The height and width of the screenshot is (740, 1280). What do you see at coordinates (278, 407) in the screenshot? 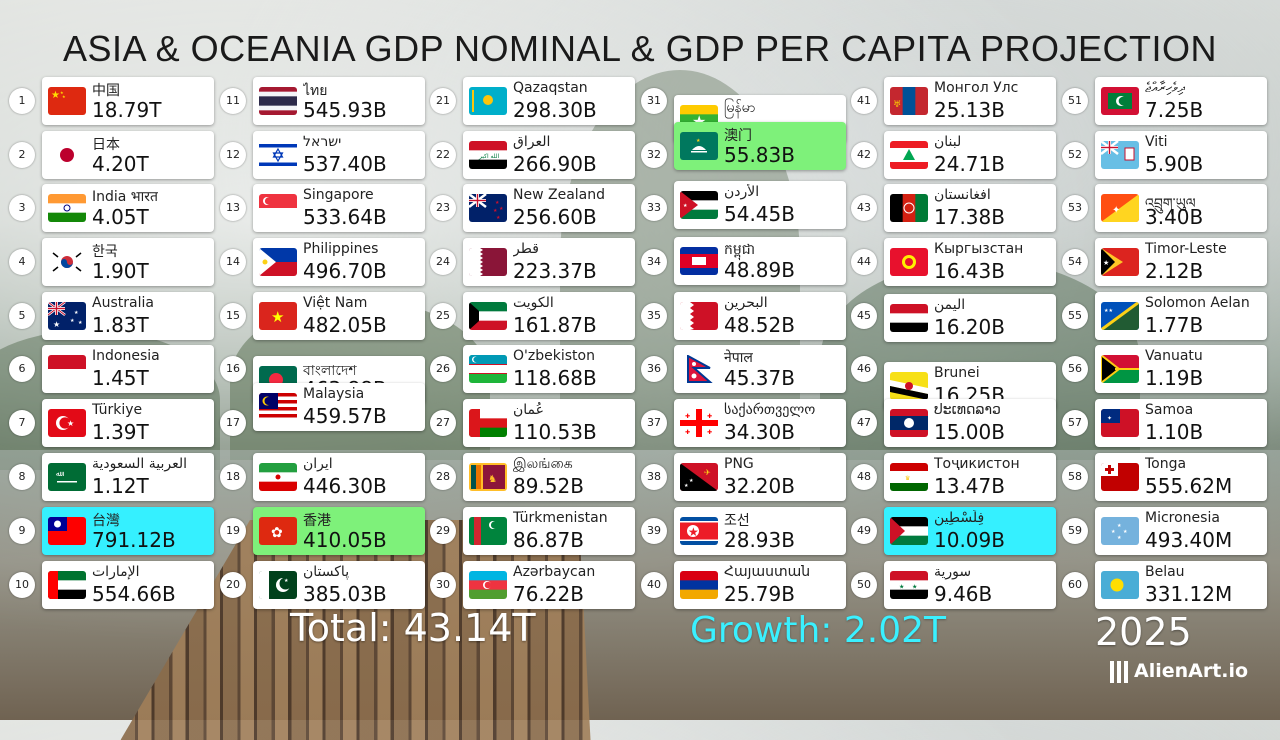
I see `malaysia-flag-icon` at bounding box center [278, 407].